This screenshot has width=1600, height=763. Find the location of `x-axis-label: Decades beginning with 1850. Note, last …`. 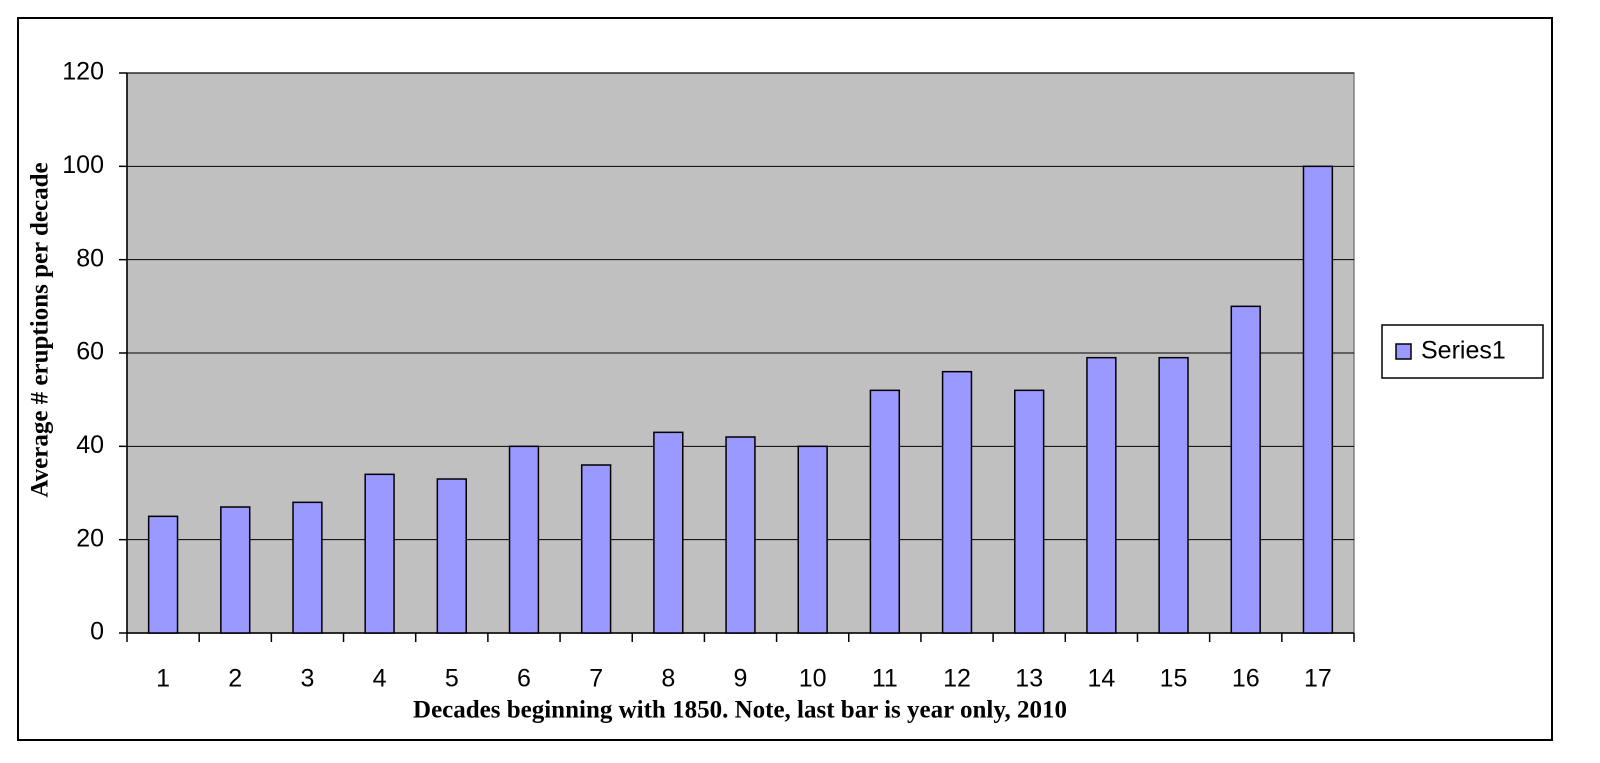

x-axis-label: Decades beginning with 1850. Note, last … is located at coordinates (740, 710).